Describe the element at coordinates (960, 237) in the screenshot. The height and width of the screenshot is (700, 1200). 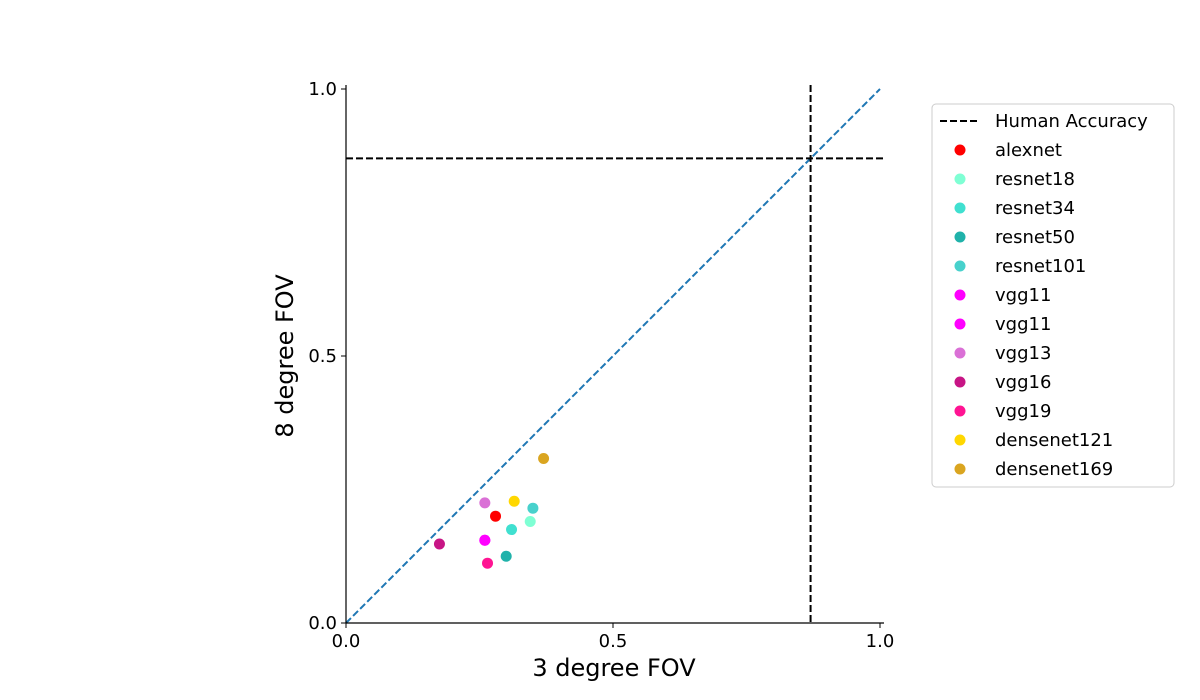
I see `legend-swatch-resnet50` at that location.